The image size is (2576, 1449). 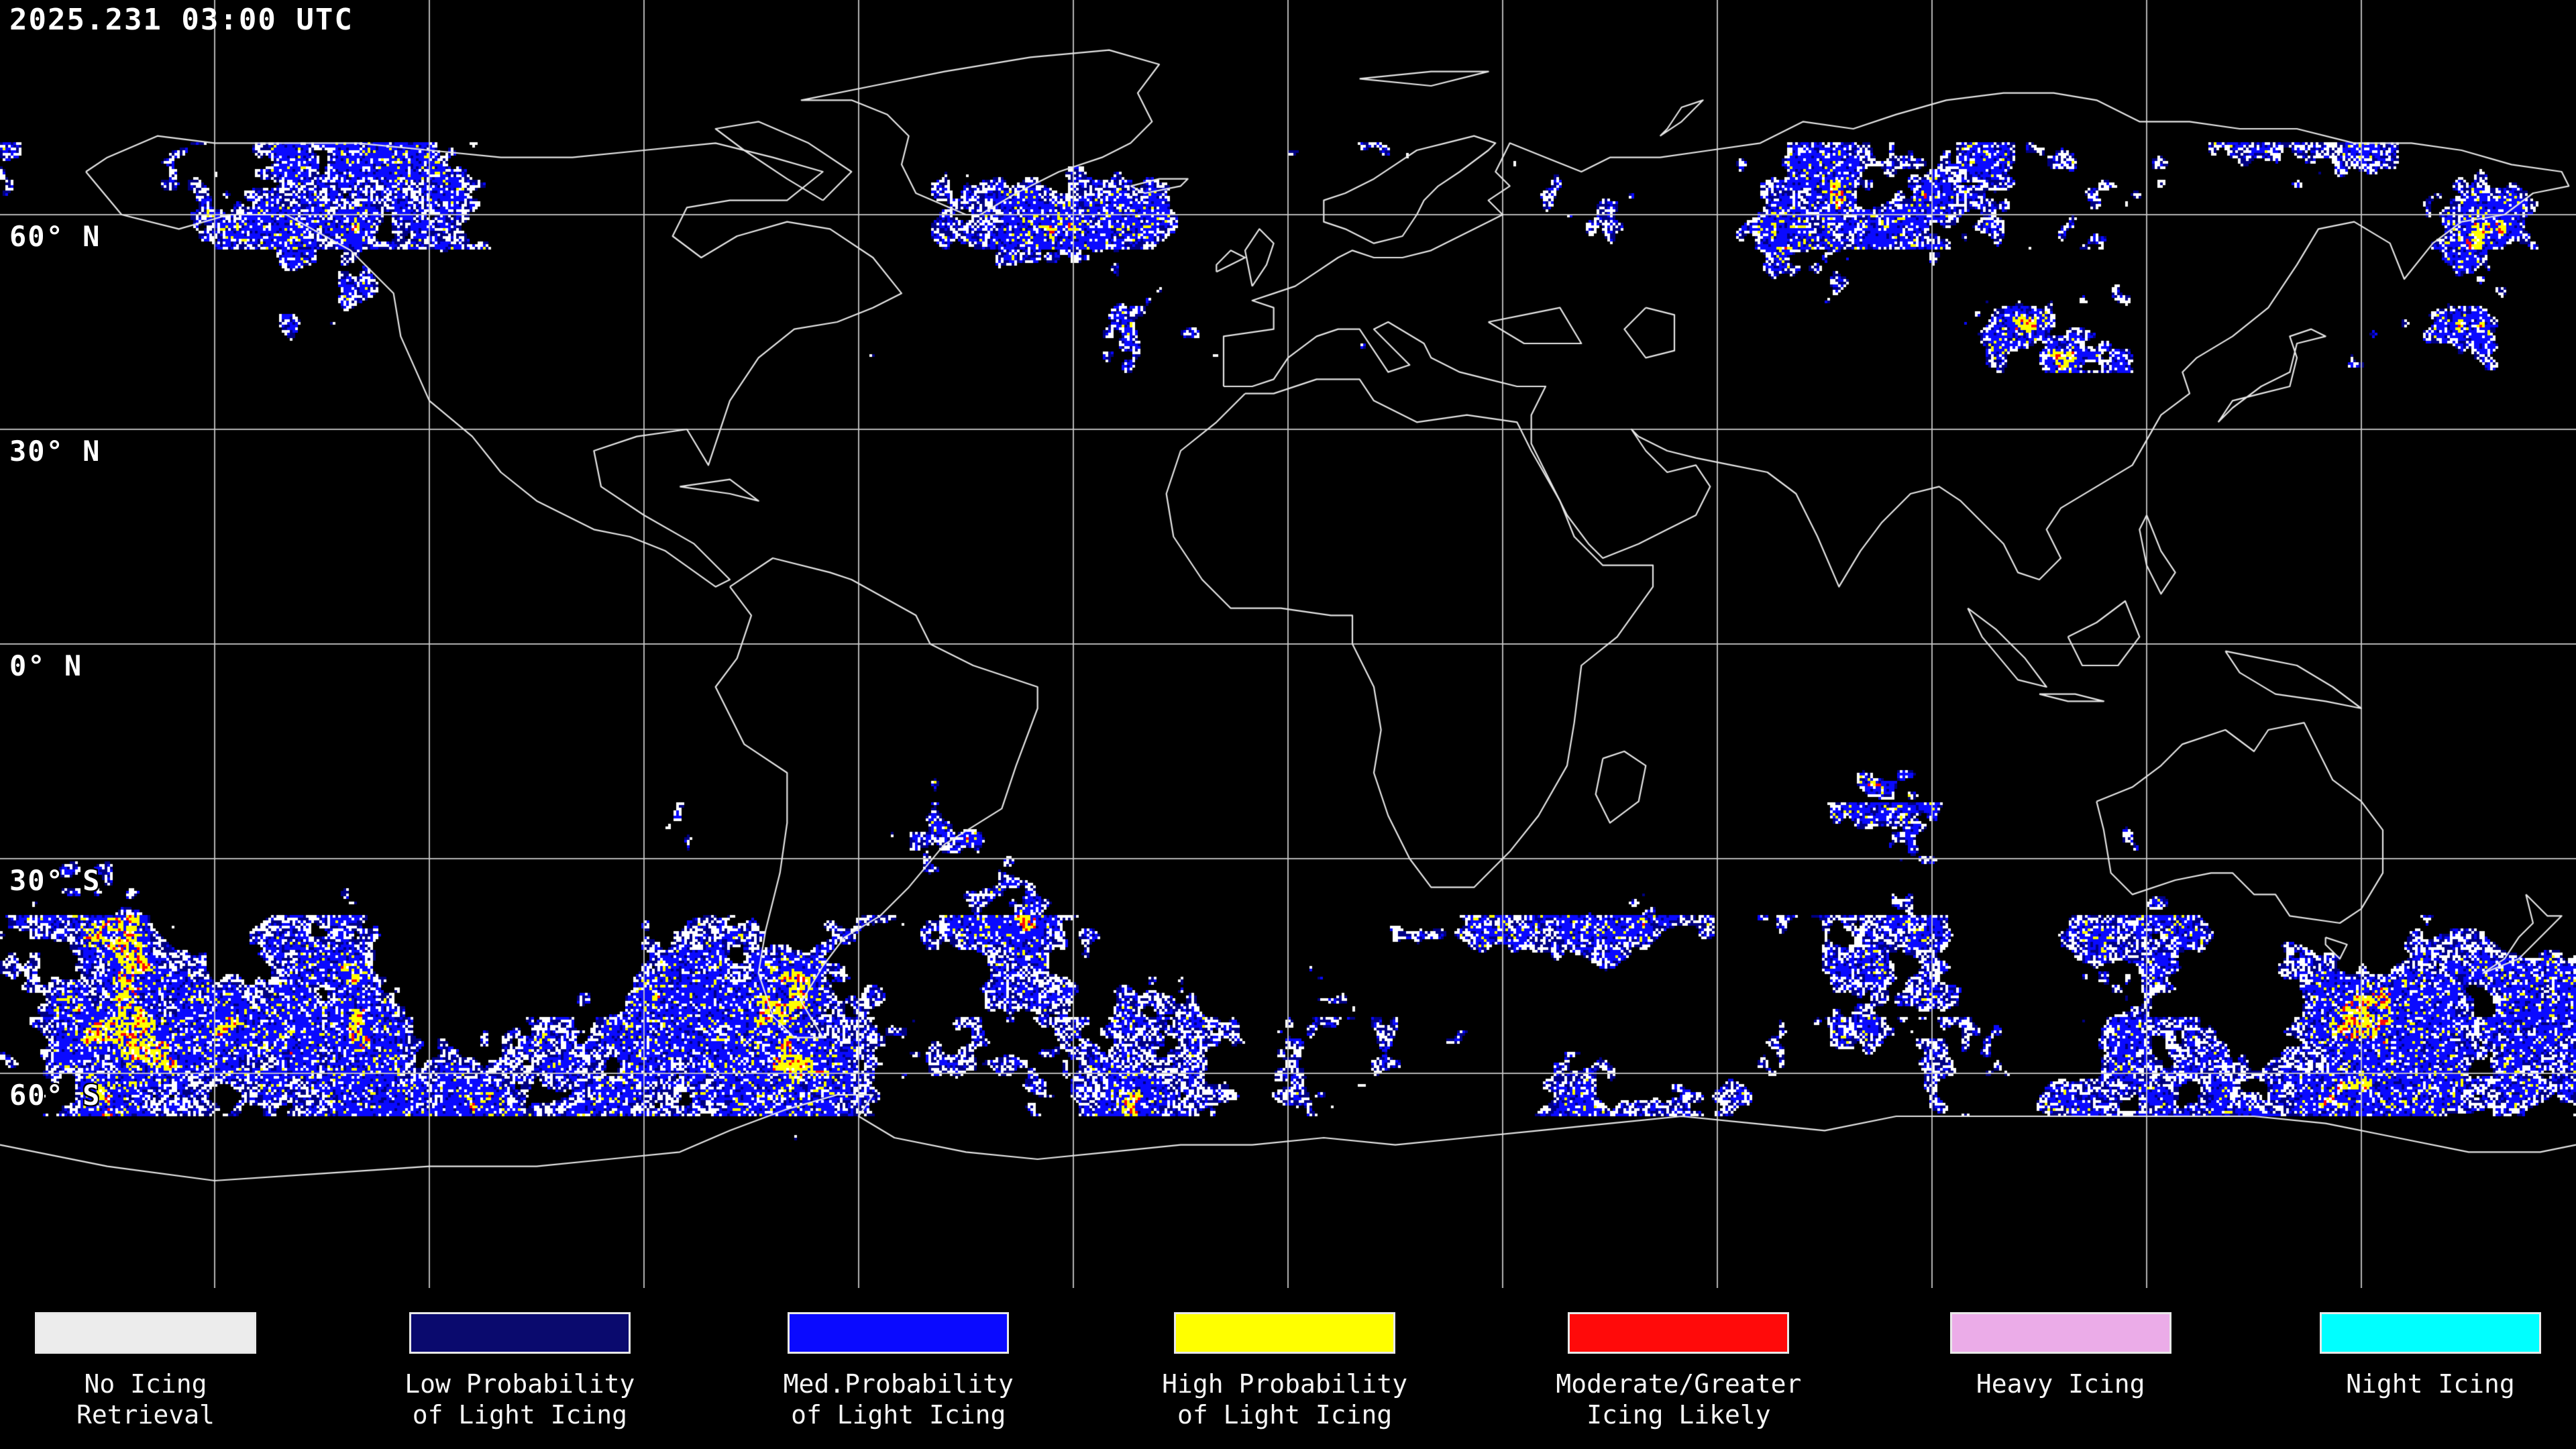 I want to click on legend-item-high-prob-light-icing: High Probability of Light Icing, so click(x=1284, y=1368).